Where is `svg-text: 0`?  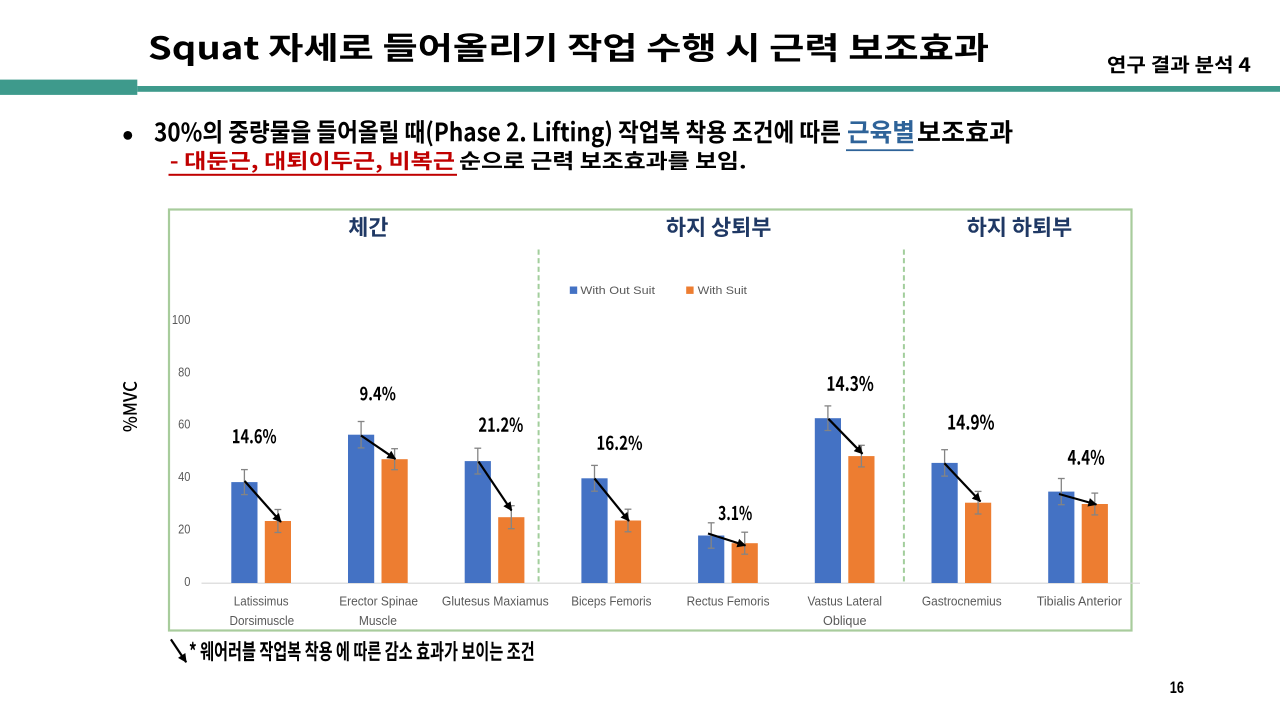
svg-text: 0 is located at coordinates (187, 581).